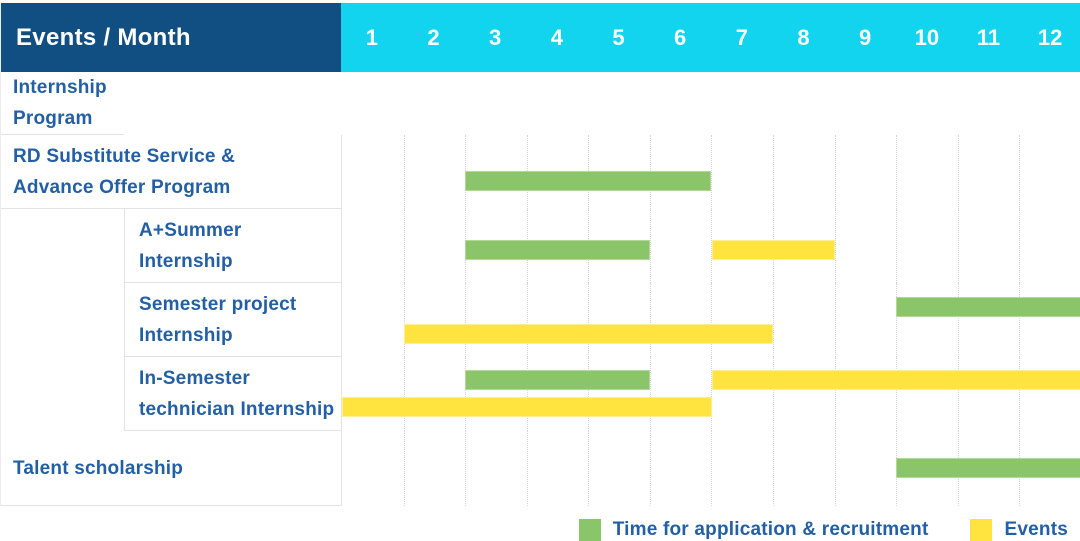  I want to click on row-label-a-plus-summer: A+Summer Internship, so click(232, 246).